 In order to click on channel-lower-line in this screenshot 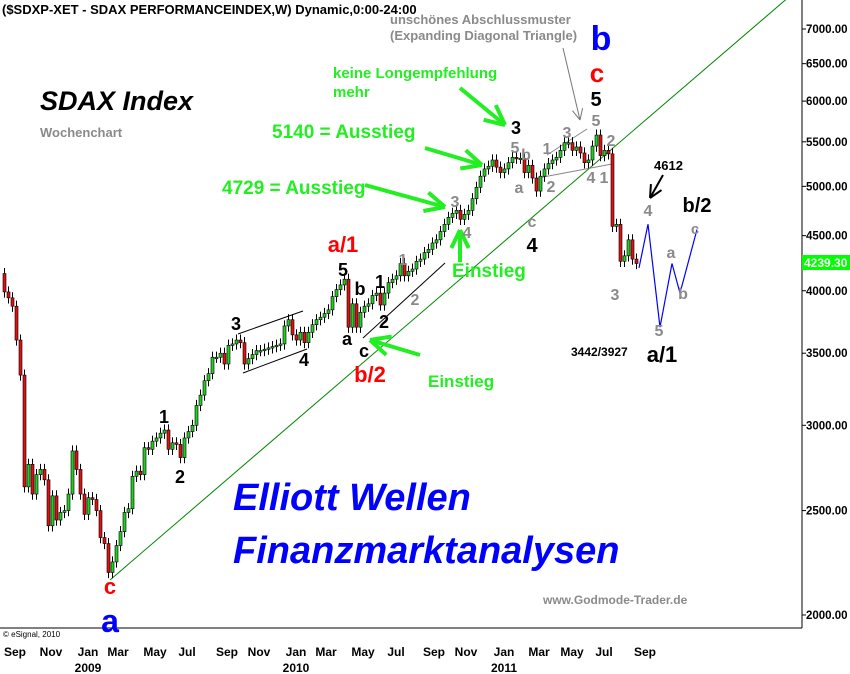, I will do `click(275, 361)`.